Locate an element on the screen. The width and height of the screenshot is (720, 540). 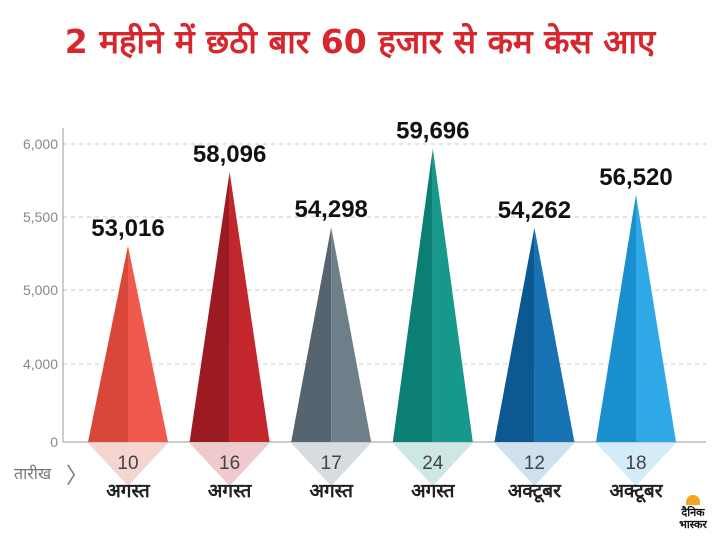
y-tick-label: 0 is located at coordinates (54, 442).